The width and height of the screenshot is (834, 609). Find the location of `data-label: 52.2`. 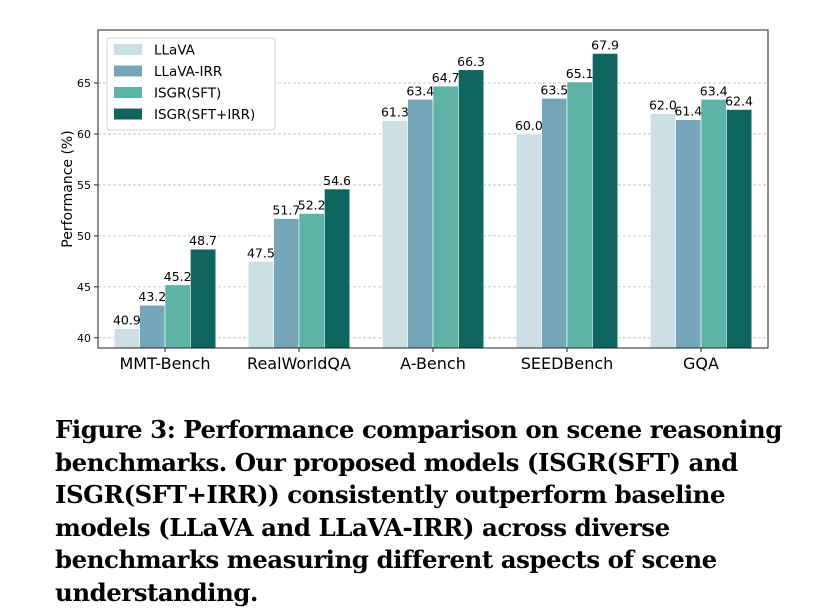

data-label: 52.2 is located at coordinates (312, 204).